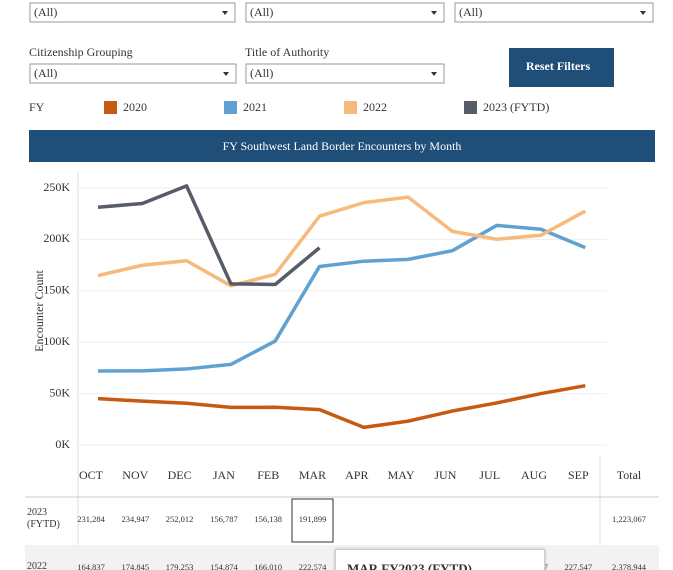 The height and width of the screenshot is (570, 673). I want to click on table-cell: 227,547, so click(578, 566).